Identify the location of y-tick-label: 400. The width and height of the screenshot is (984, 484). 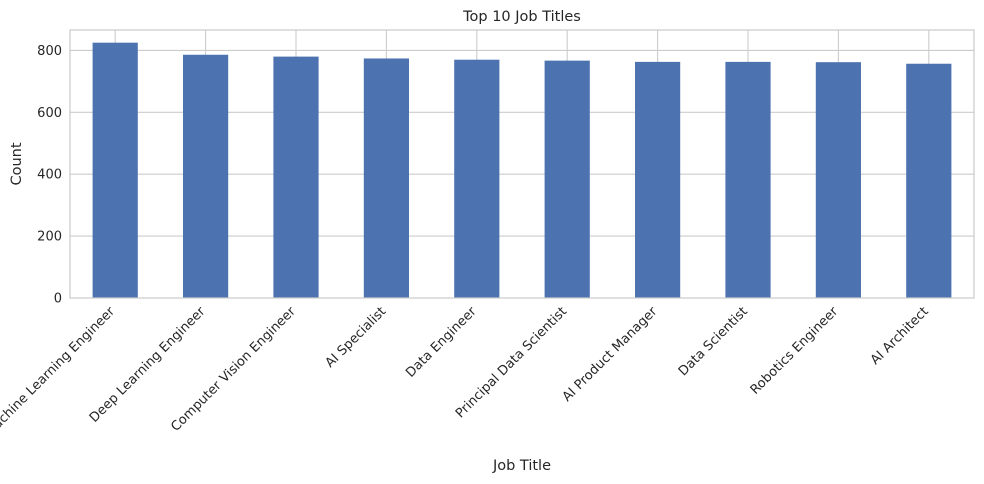
(49, 175).